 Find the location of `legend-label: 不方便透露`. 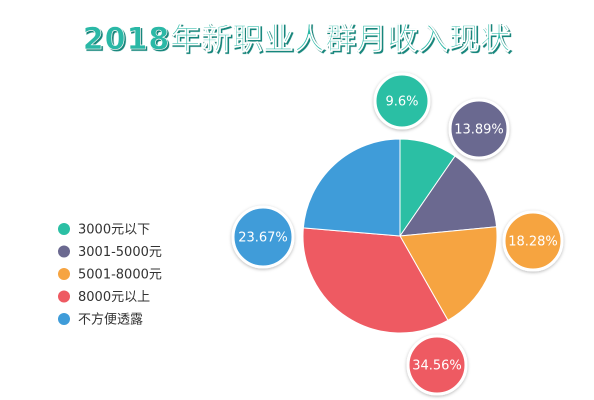

legend-label: 不方便透露 is located at coordinates (110, 320).